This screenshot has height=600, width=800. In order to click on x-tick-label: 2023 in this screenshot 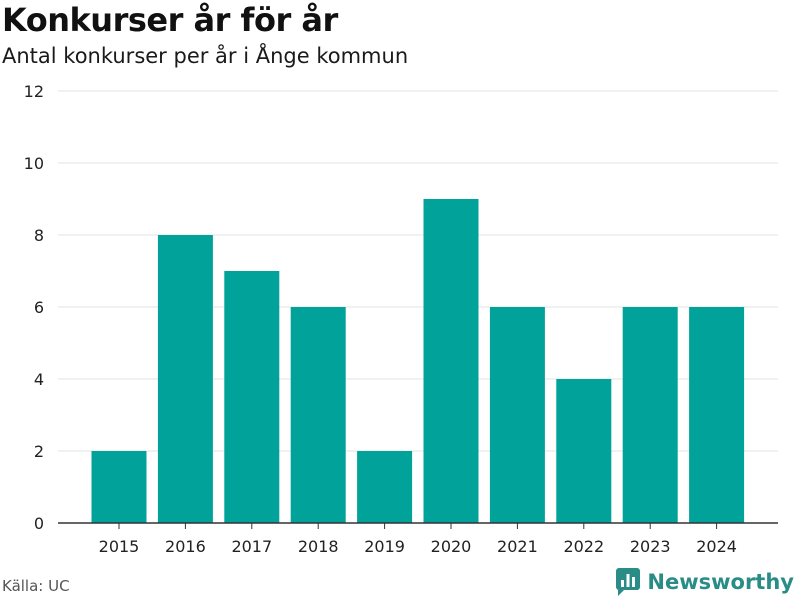, I will do `click(650, 546)`.